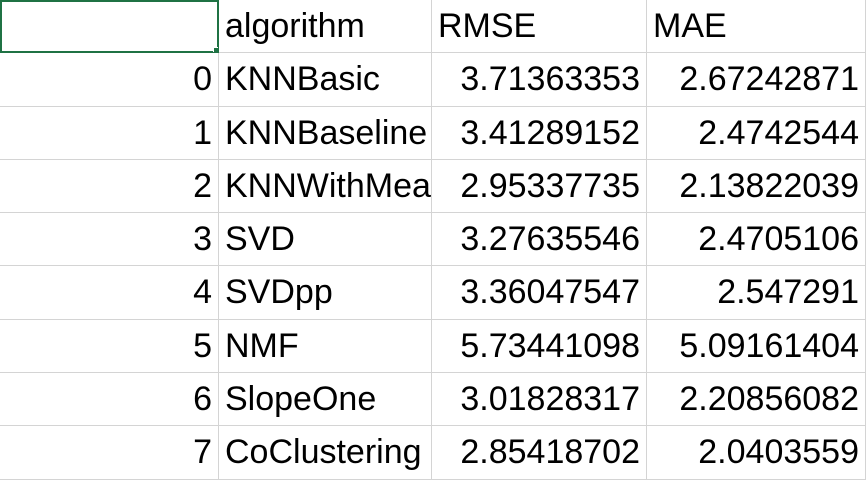  I want to click on cell-index: 2, so click(109, 186).